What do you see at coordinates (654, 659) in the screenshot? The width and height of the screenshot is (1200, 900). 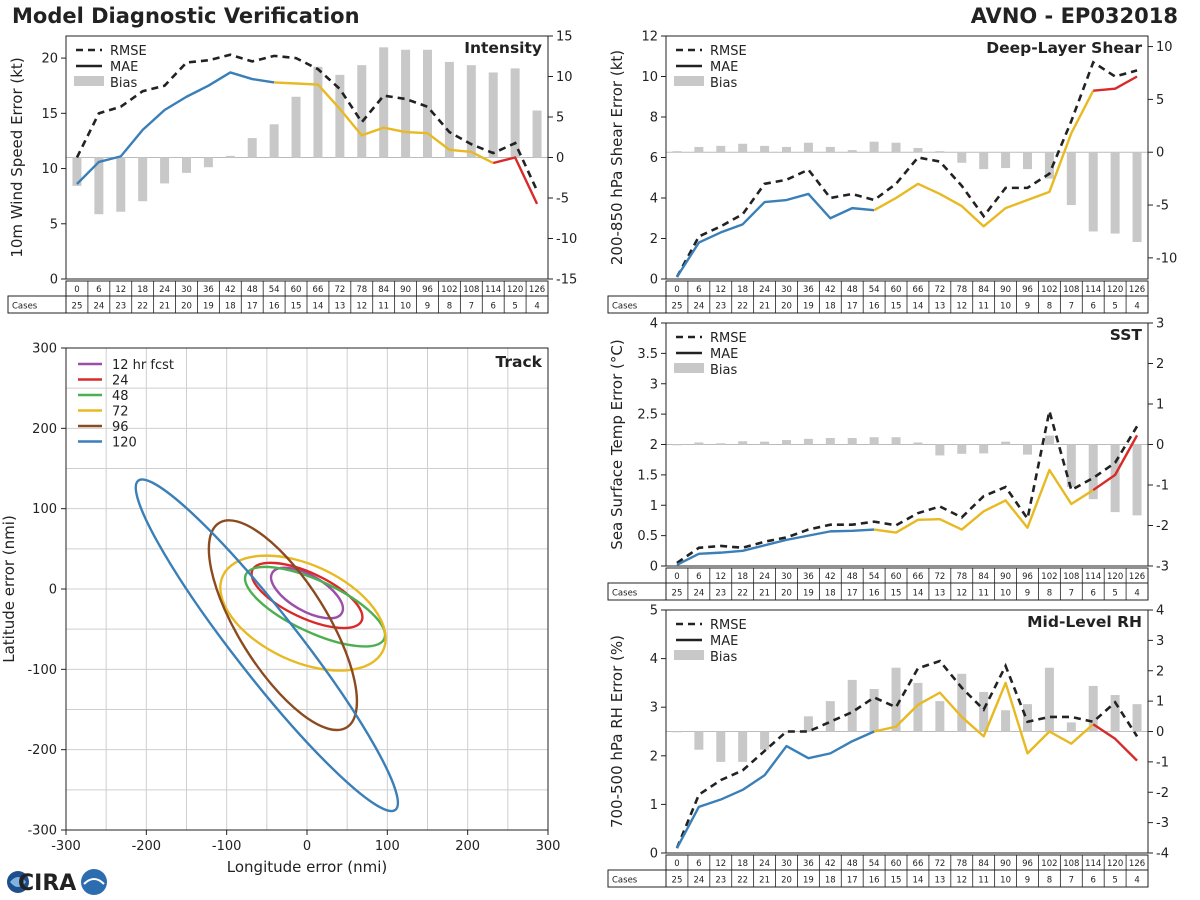 I see `y-tick-label: 4` at bounding box center [654, 659].